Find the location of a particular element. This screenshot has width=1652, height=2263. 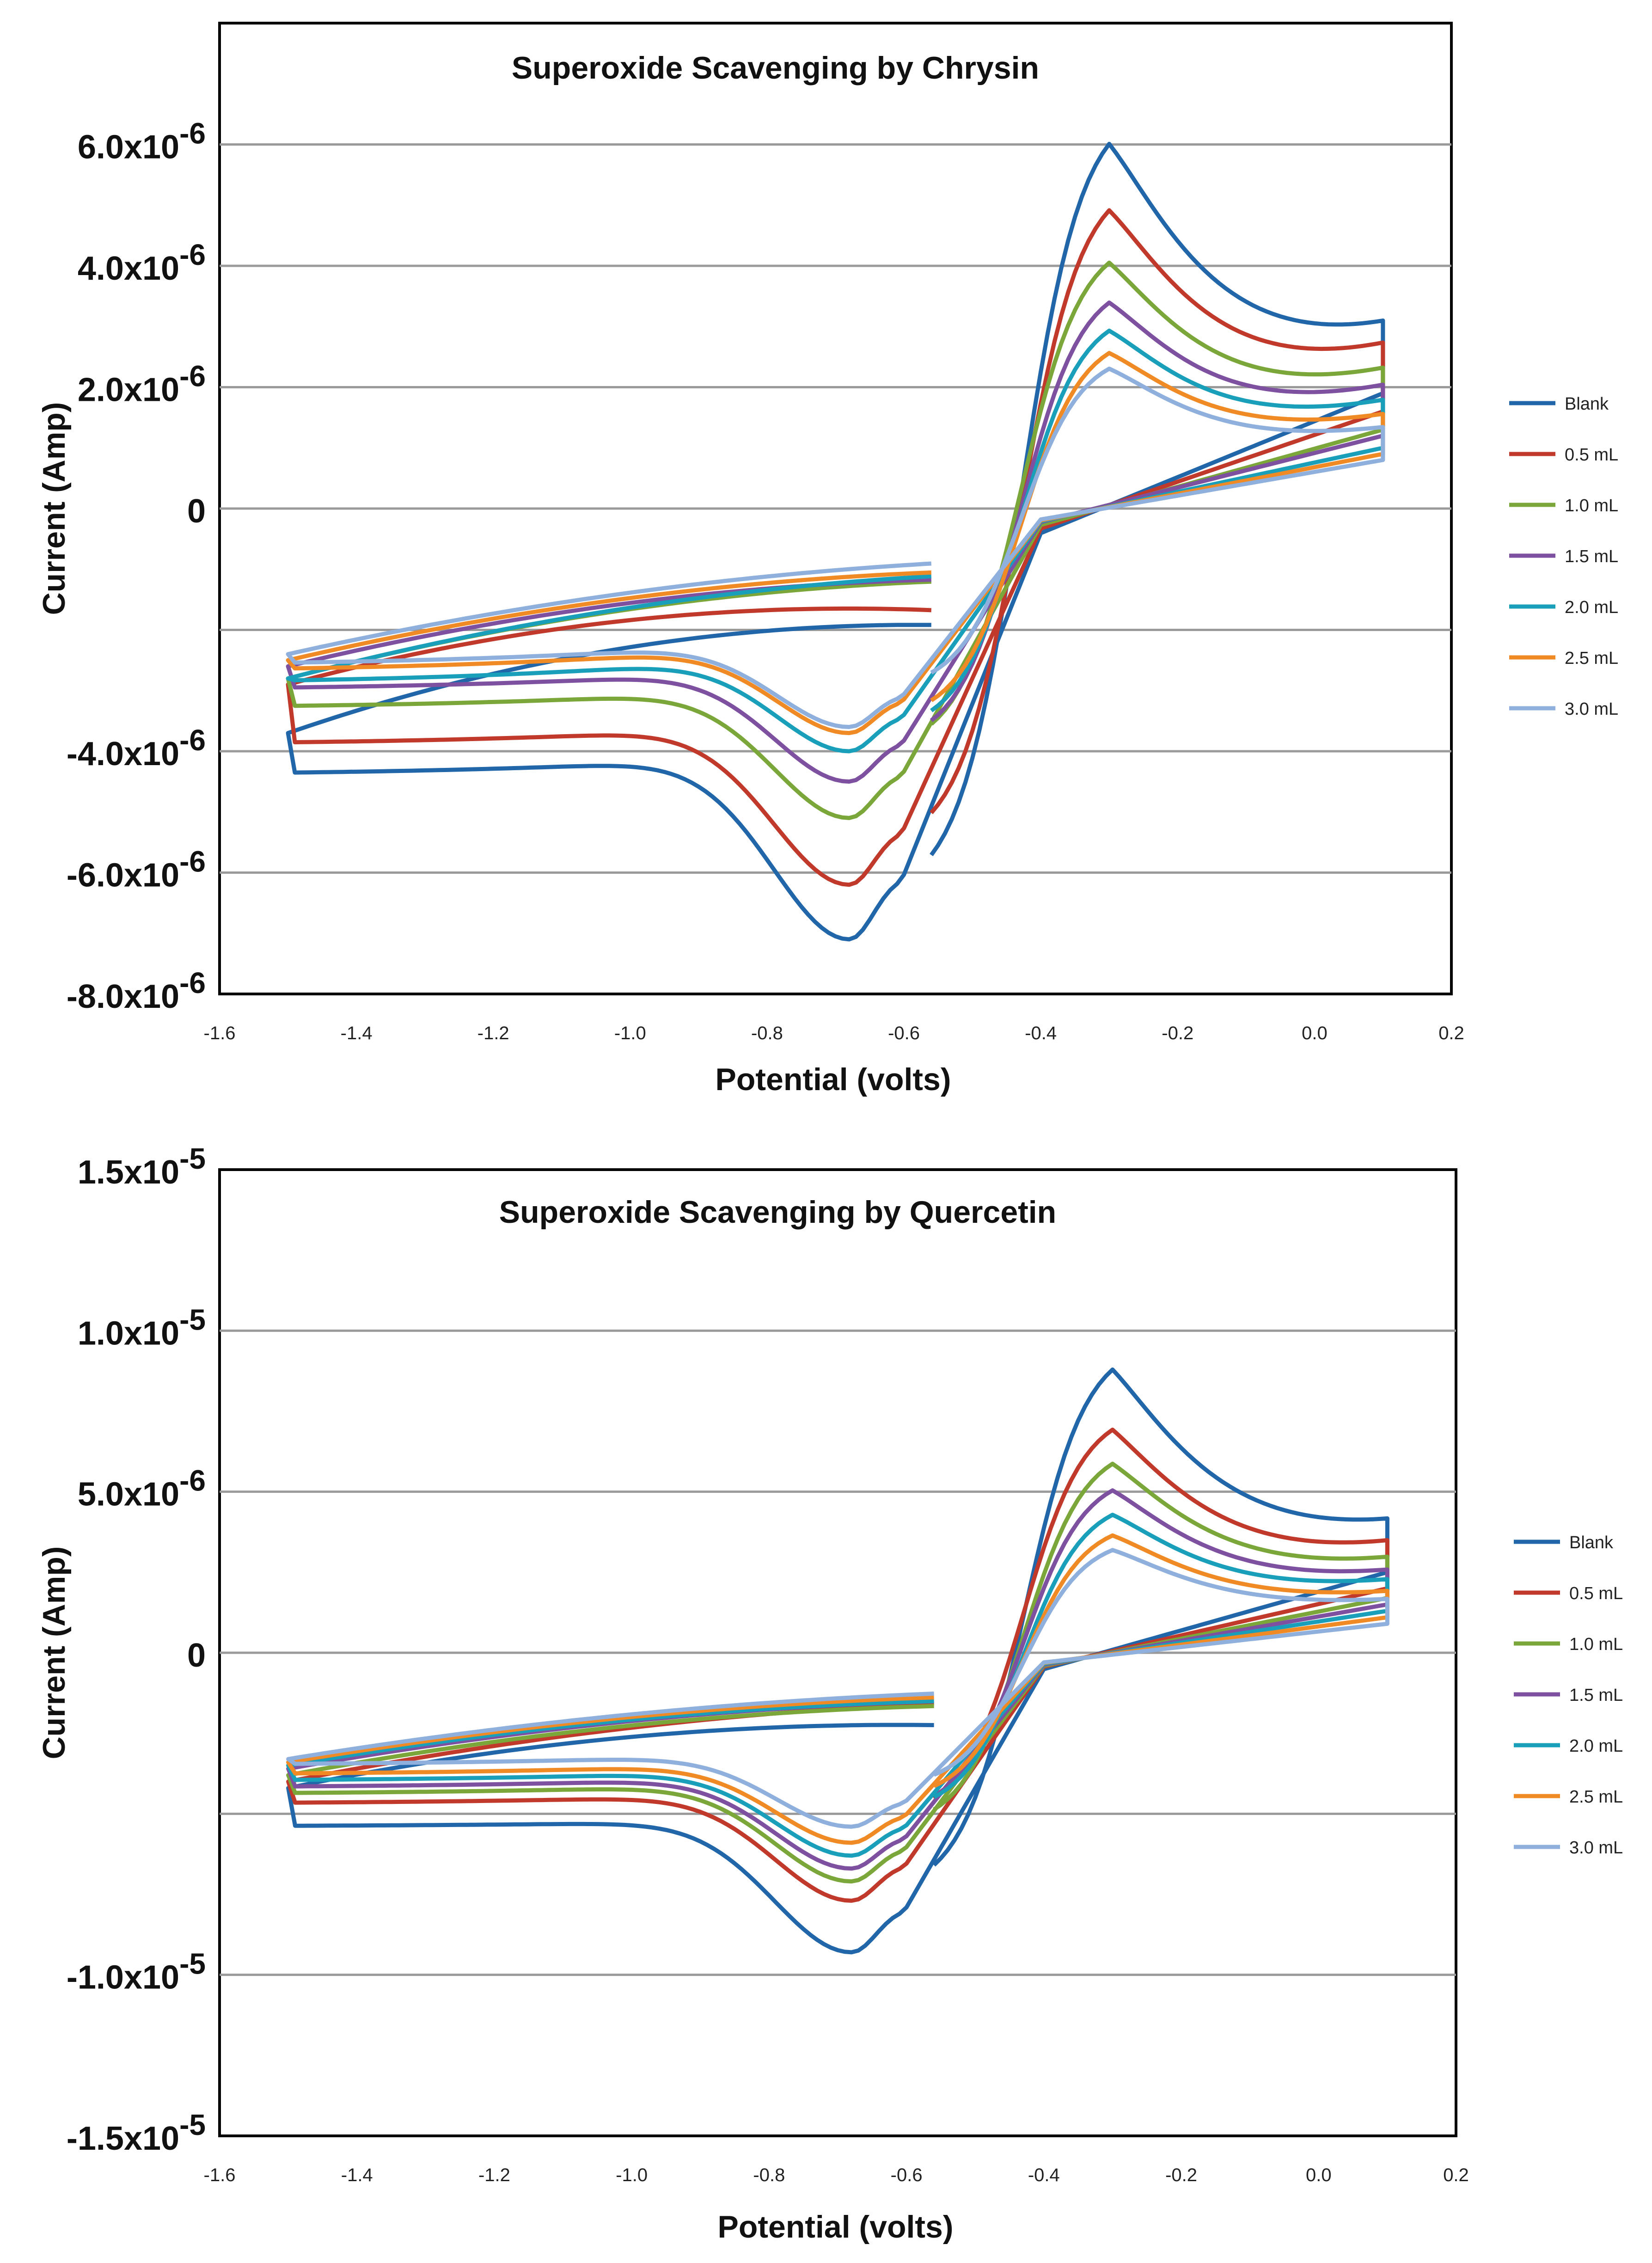

y-tick-label: -8.0x10⁻⁶ is located at coordinates (136, 990).